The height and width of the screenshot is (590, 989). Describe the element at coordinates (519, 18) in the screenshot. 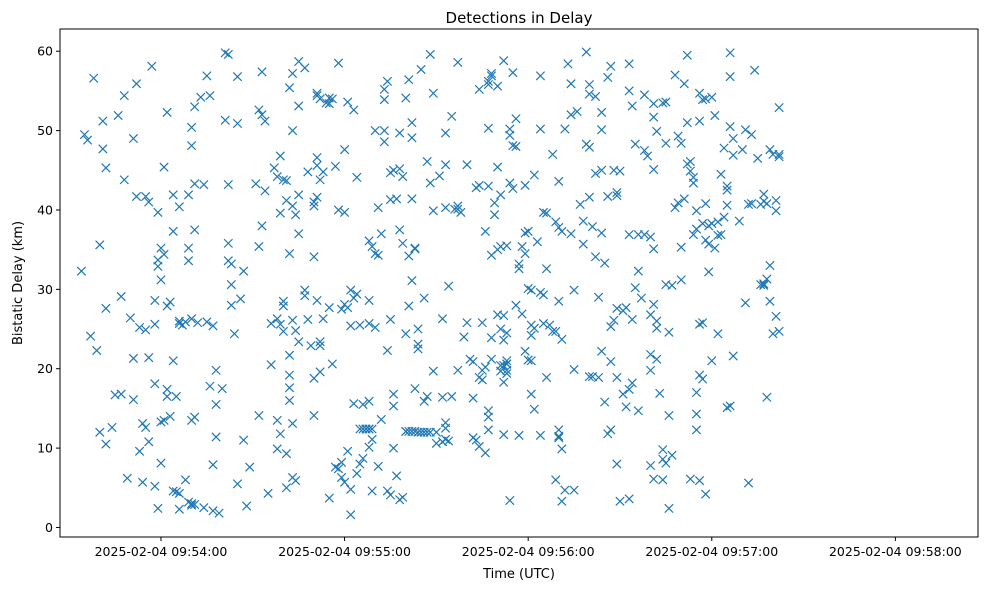

I see `chart-title: Detections in Delay` at that location.